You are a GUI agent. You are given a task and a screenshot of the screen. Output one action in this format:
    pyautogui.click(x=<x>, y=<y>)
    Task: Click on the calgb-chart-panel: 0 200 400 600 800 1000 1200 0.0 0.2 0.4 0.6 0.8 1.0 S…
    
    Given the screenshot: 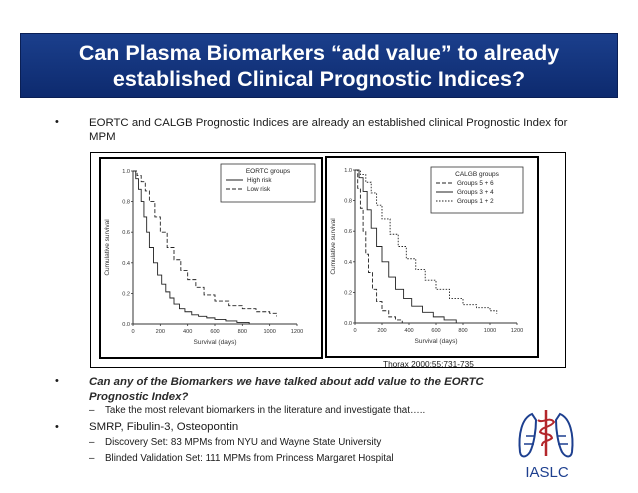 What is the action you would take?
    pyautogui.click(x=432, y=257)
    